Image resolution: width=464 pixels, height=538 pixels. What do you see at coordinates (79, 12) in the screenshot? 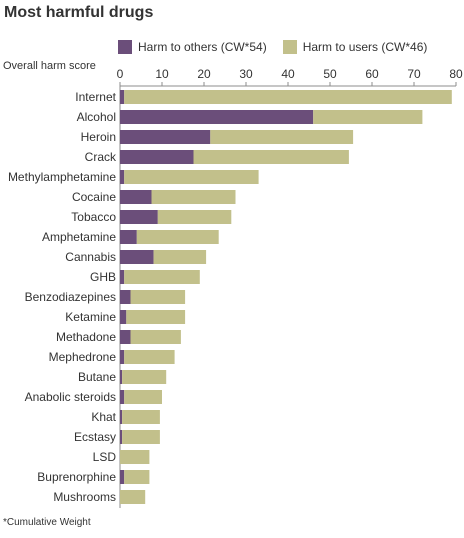
I see `chart-title: Most harmful drugs` at bounding box center [79, 12].